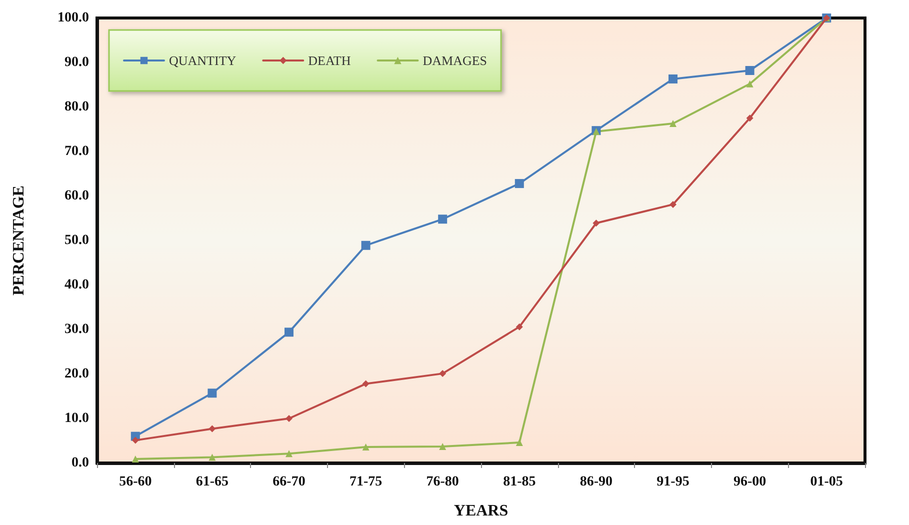  Describe the element at coordinates (76, 240) in the screenshot. I see `y-tick-label: 50.0` at that location.